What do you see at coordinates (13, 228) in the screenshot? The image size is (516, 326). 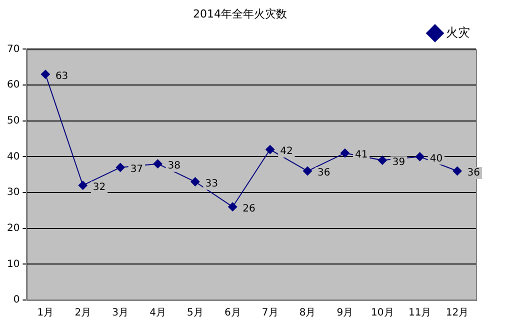 I see `y-tick-label: 20` at bounding box center [13, 228].